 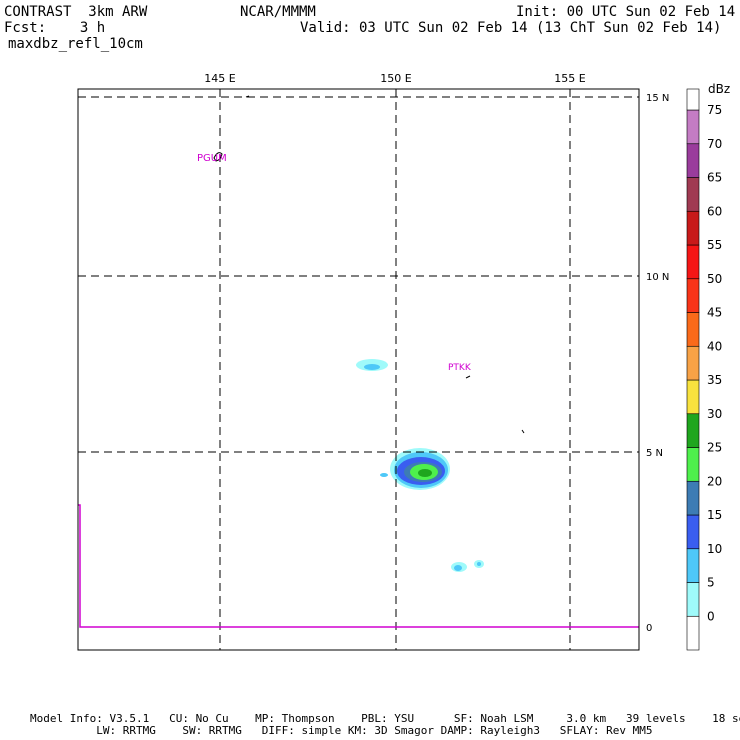 What do you see at coordinates (395, 78) in the screenshot?
I see `lon-label: 150 E` at bounding box center [395, 78].